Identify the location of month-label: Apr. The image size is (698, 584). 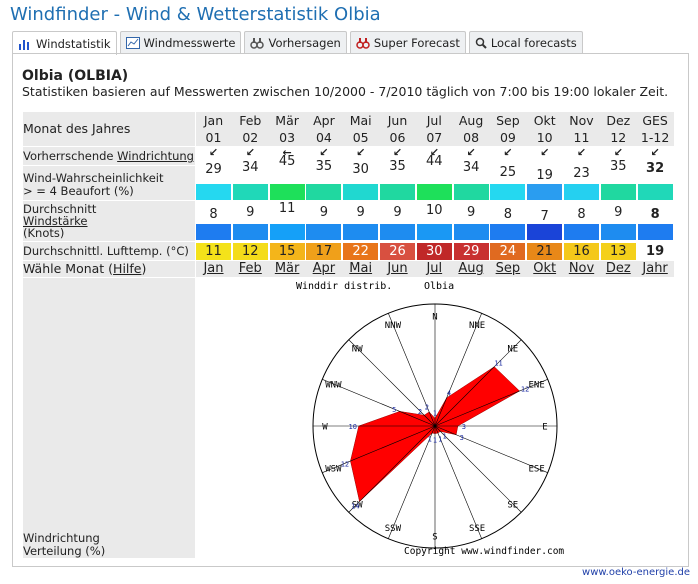
(323, 120).